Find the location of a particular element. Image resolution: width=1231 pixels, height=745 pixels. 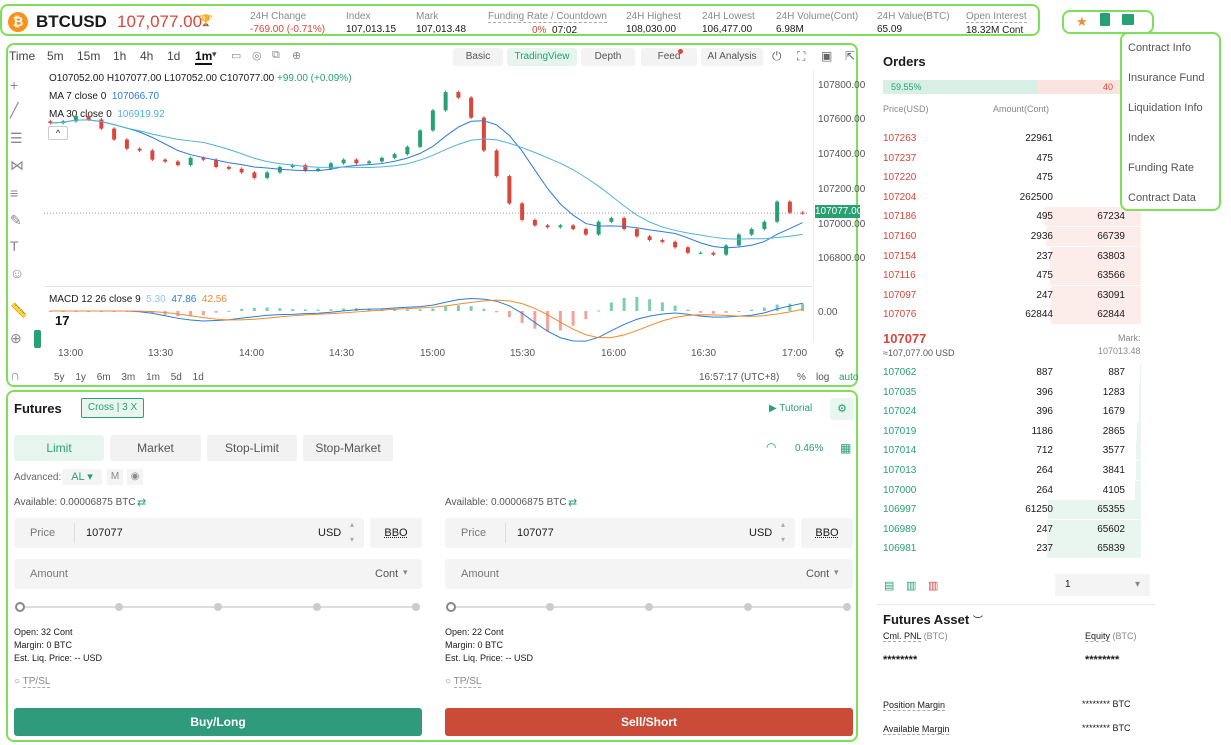

power-icon: ⏻ is located at coordinates (777, 56).